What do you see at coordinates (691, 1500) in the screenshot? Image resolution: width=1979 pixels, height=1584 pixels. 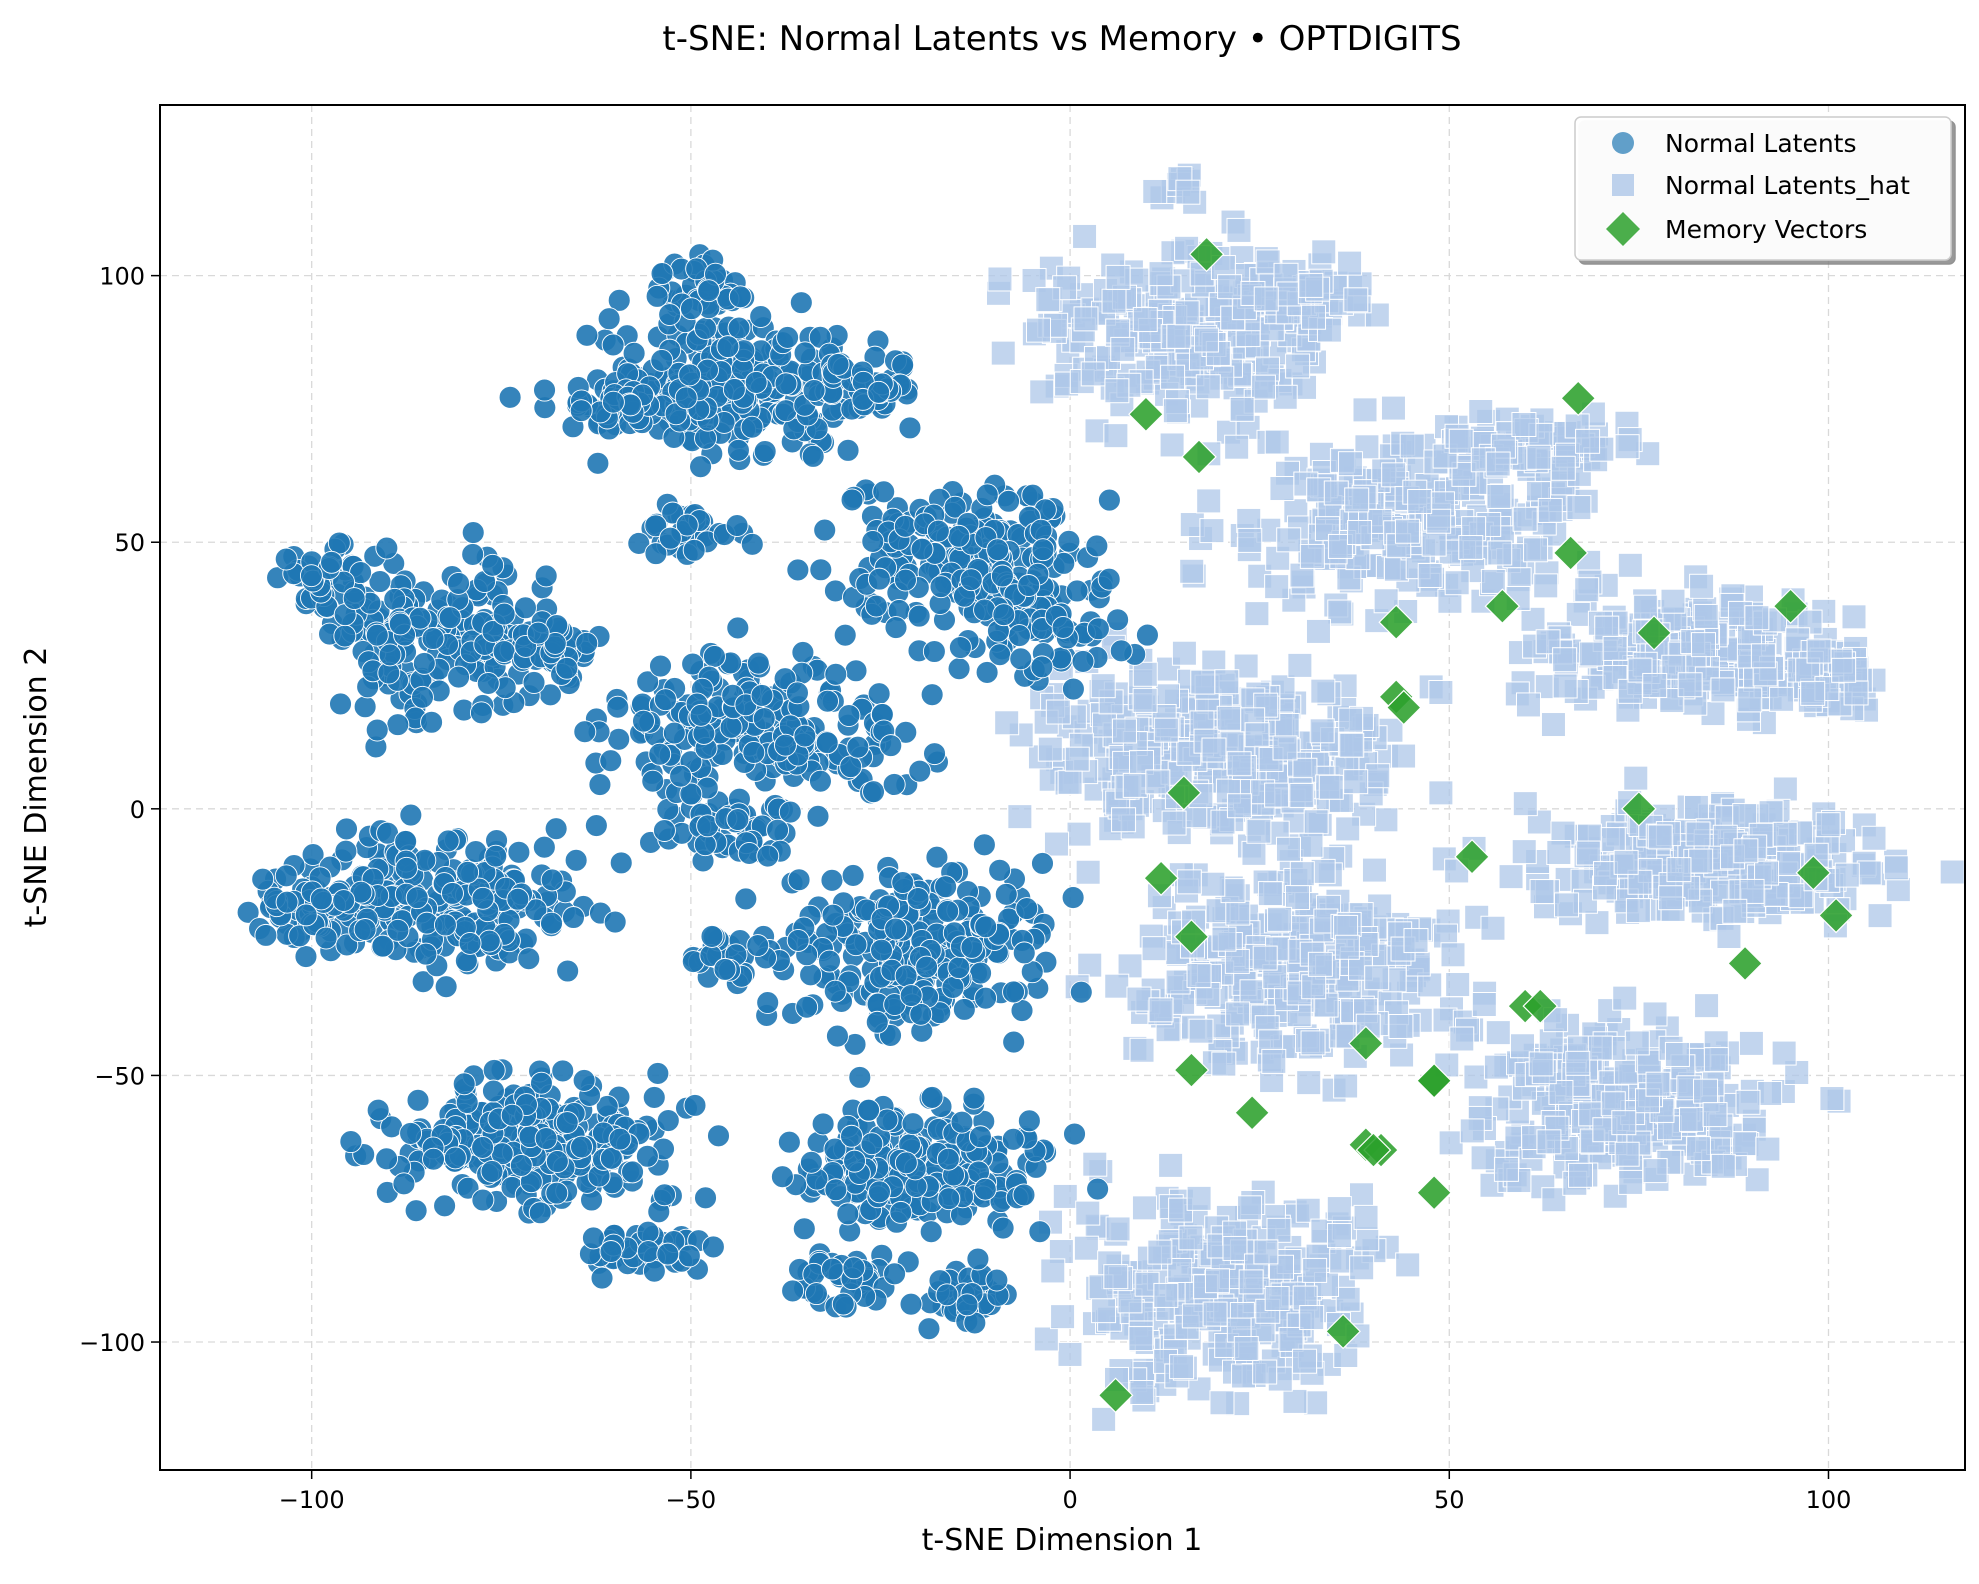 I see `x-tick-label: −50` at bounding box center [691, 1500].